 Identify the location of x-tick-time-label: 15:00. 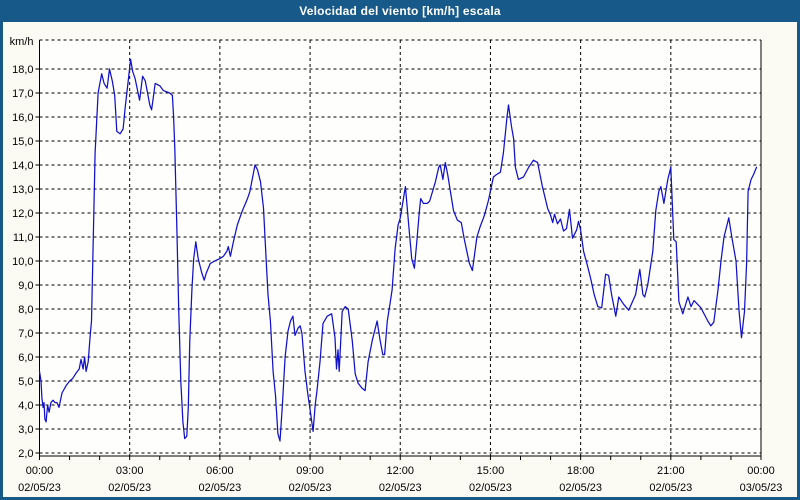
(491, 471).